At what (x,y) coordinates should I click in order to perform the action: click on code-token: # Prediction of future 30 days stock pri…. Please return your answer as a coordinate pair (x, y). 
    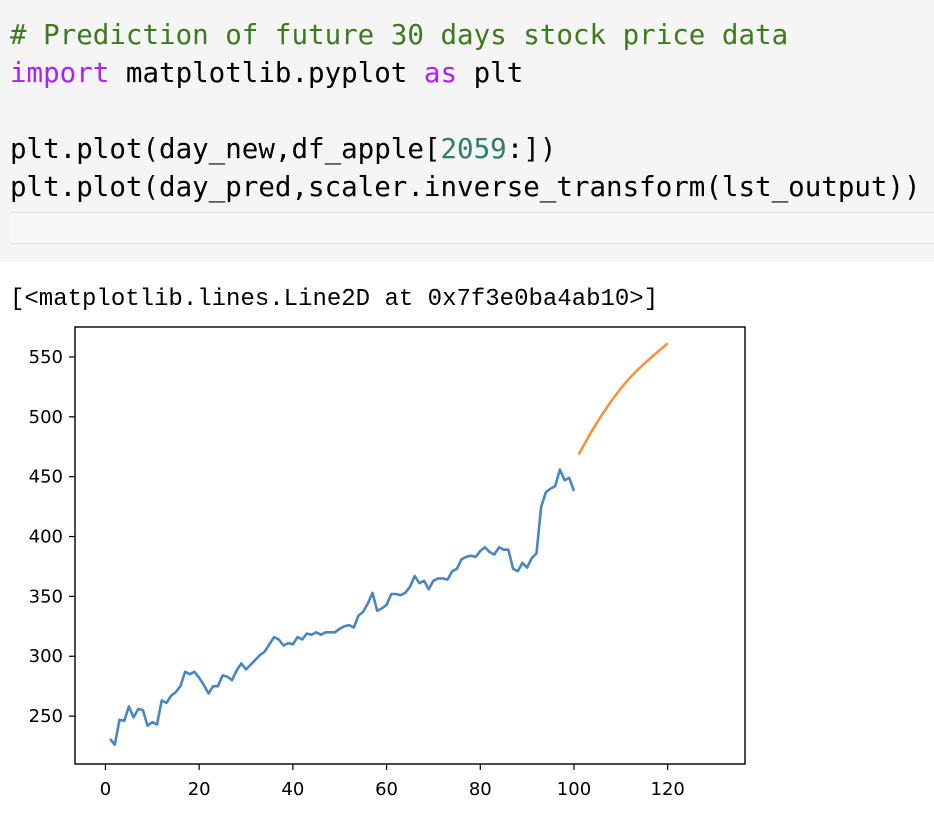
    Looking at the image, I should click on (399, 35).